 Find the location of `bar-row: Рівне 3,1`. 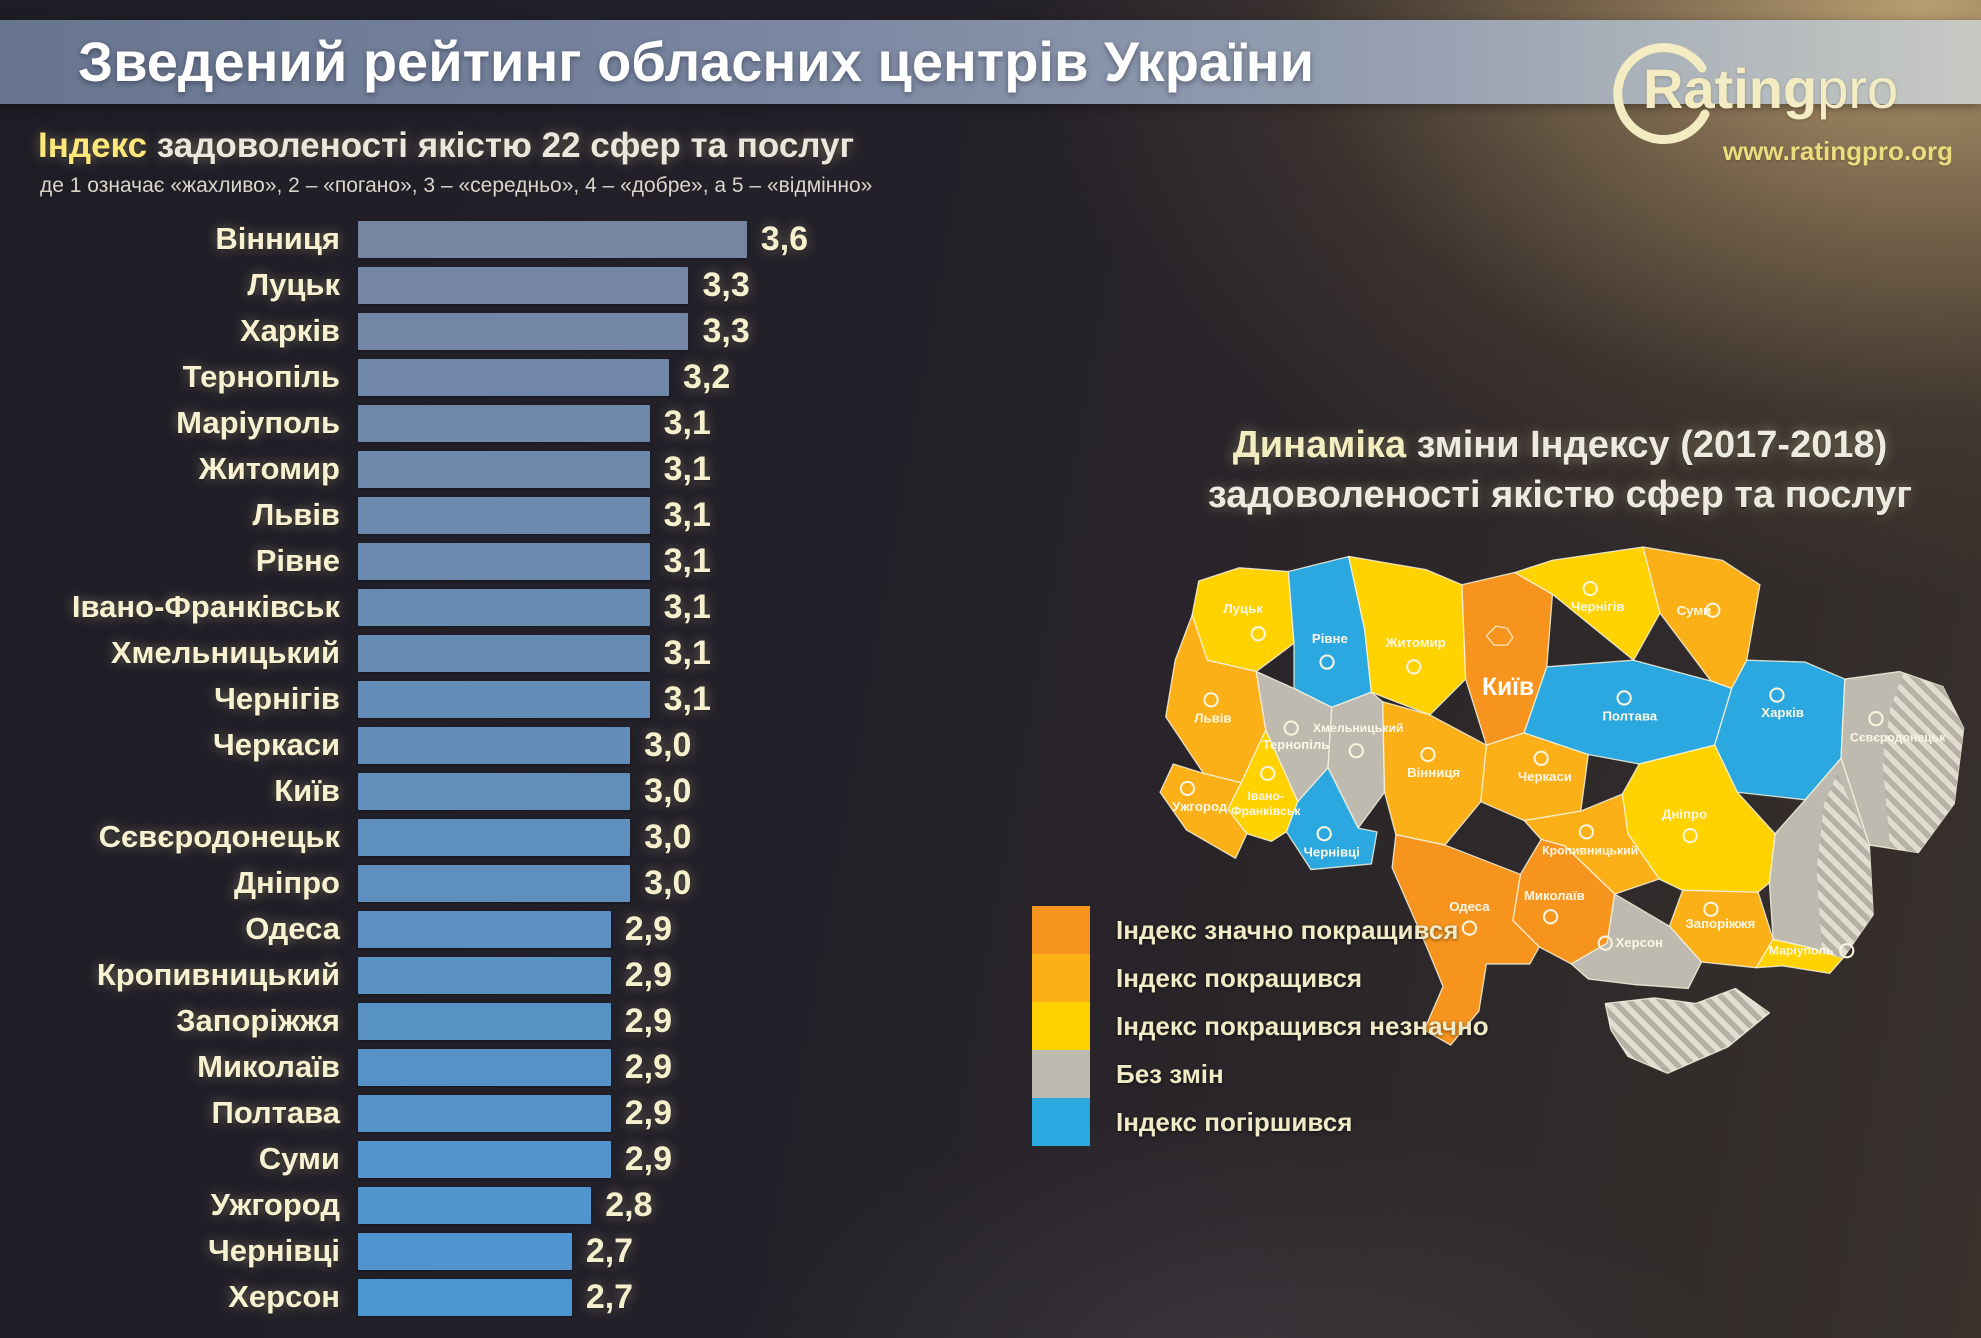

bar-row: Рівне 3,1 is located at coordinates (522, 561).